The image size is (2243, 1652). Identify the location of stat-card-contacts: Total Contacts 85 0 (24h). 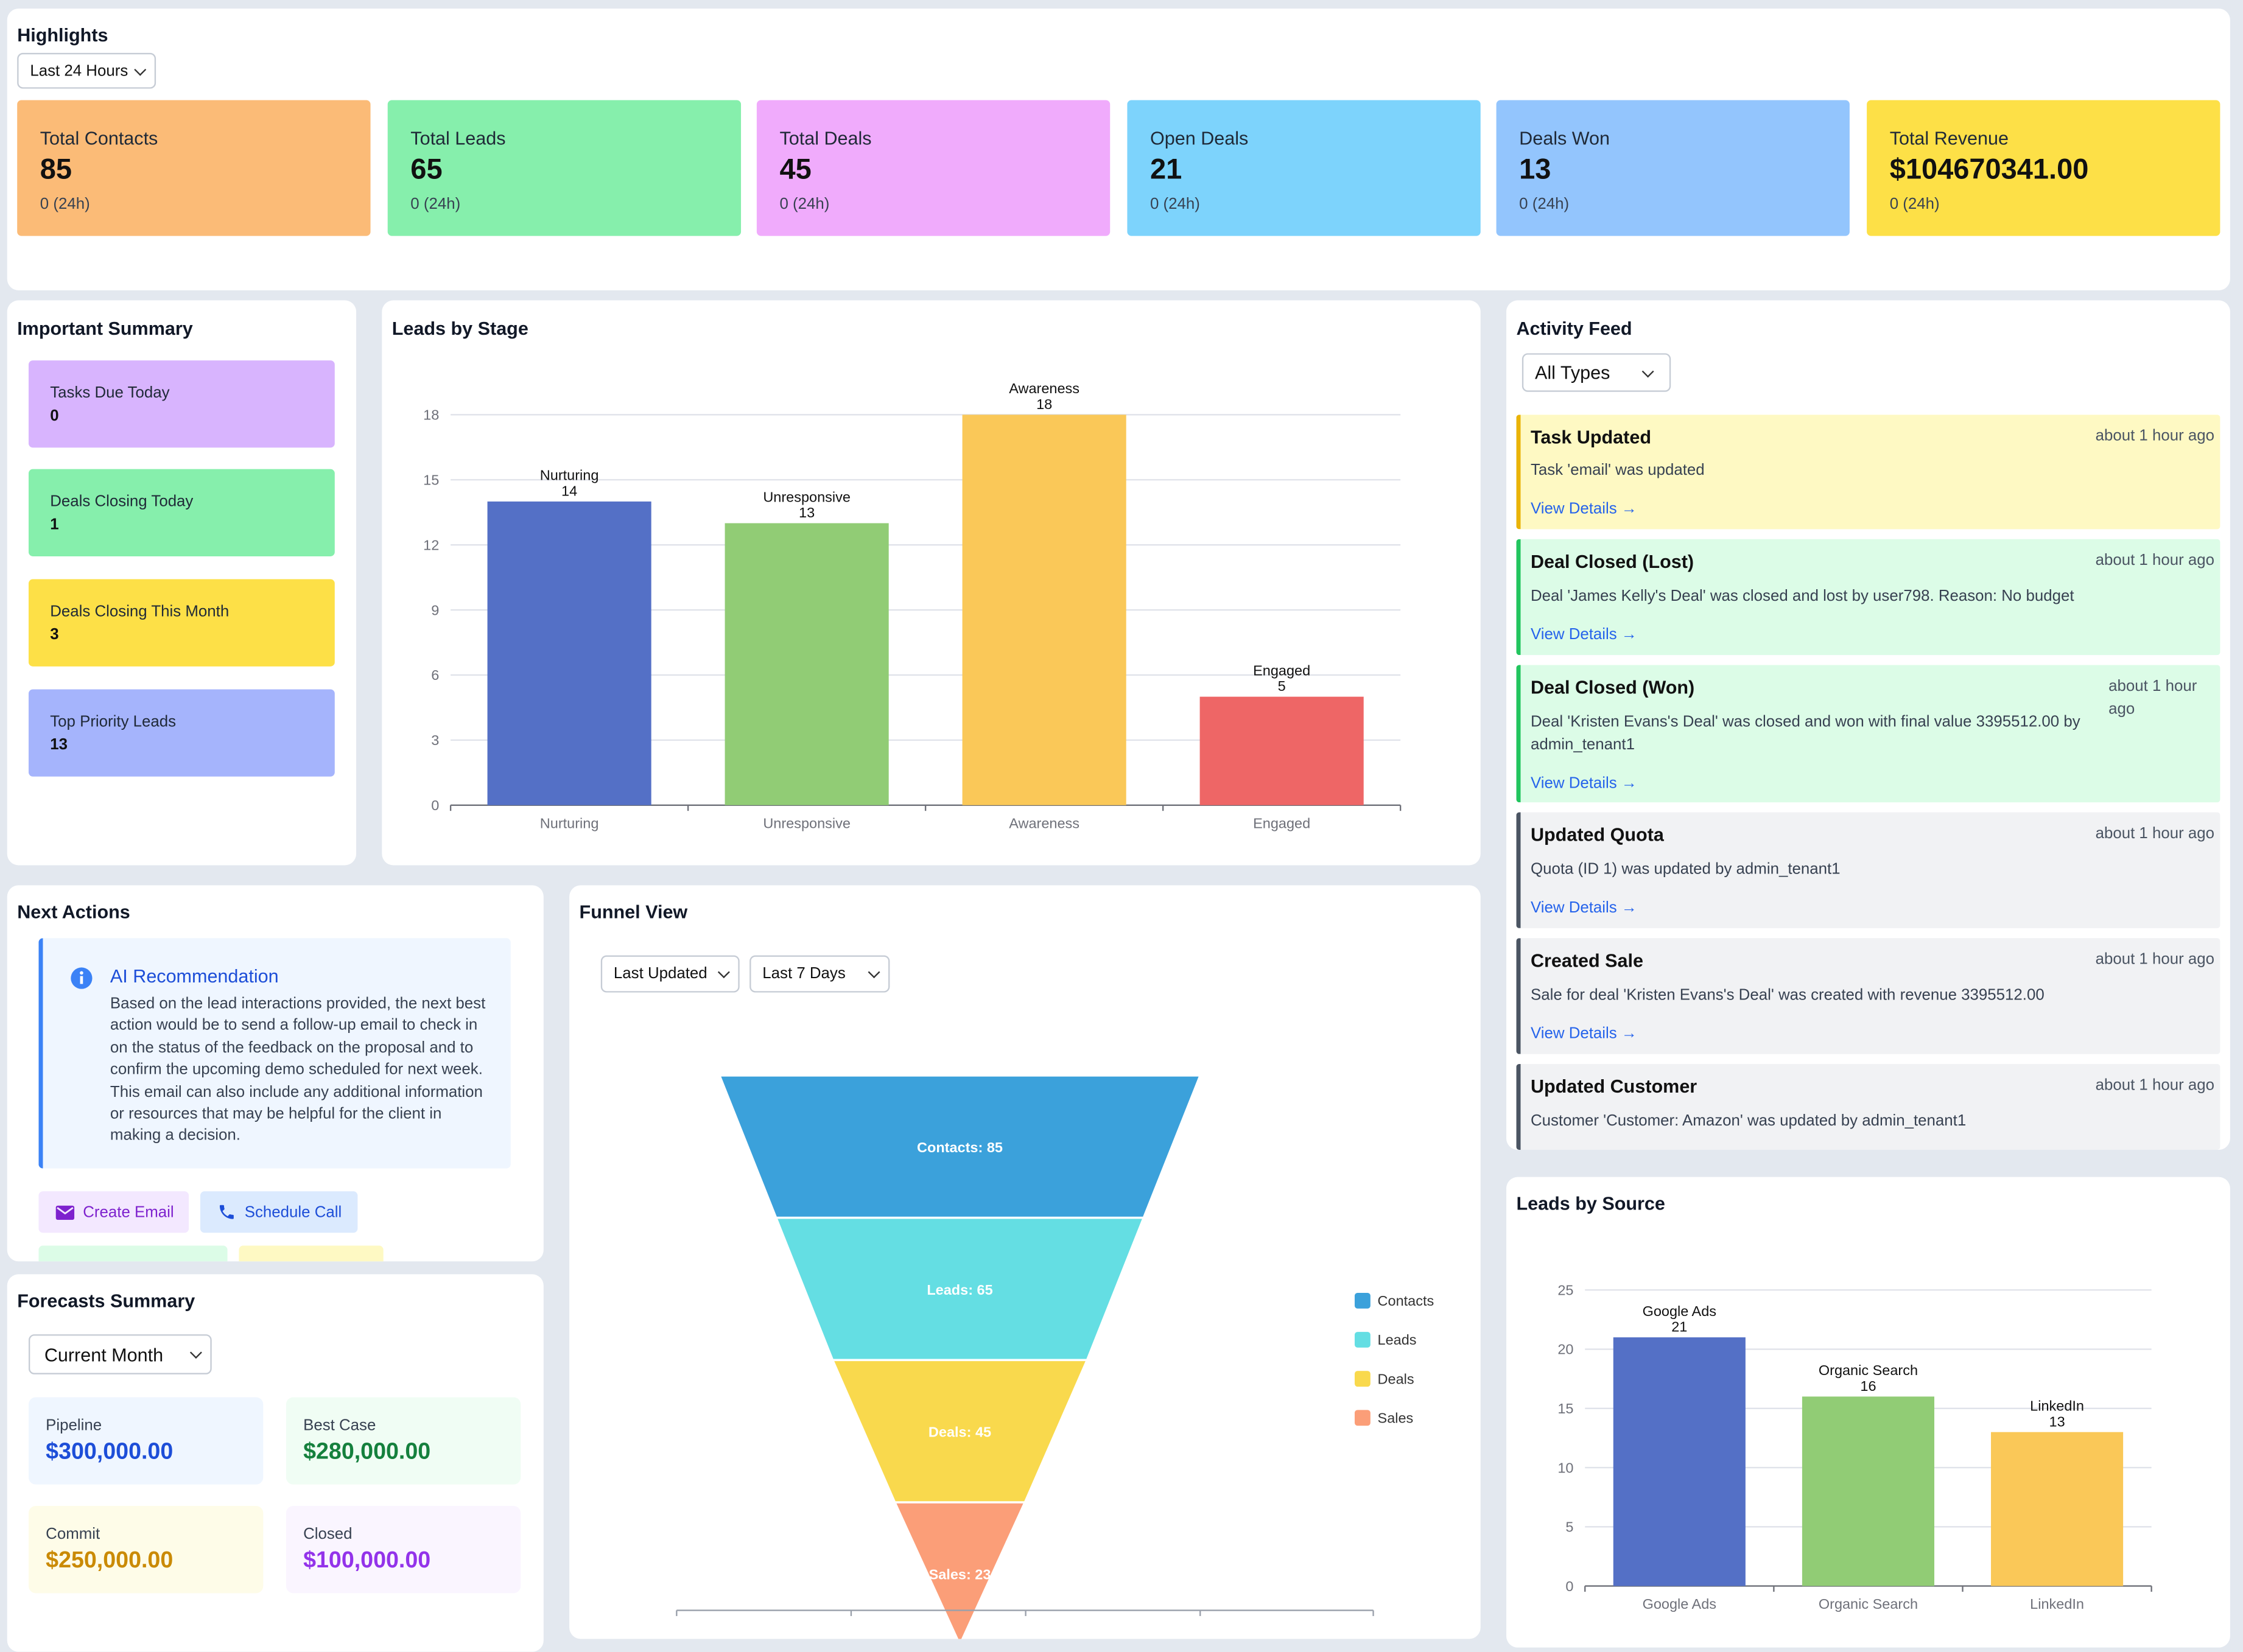
(194, 168).